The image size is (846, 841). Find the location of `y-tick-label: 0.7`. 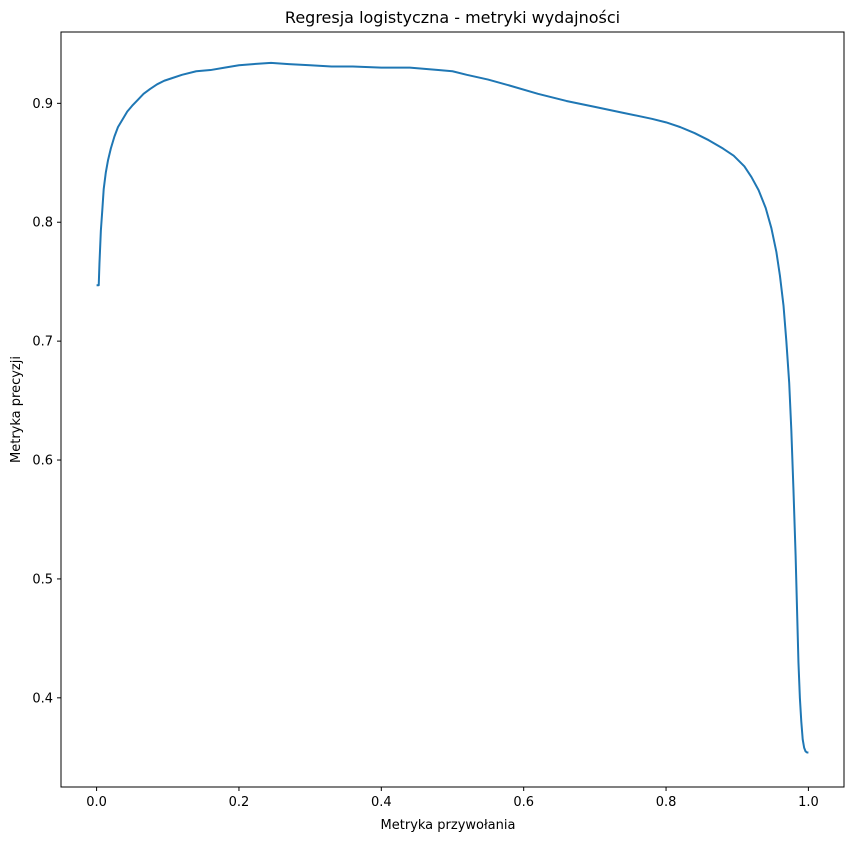

y-tick-label: 0.7 is located at coordinates (42, 342).